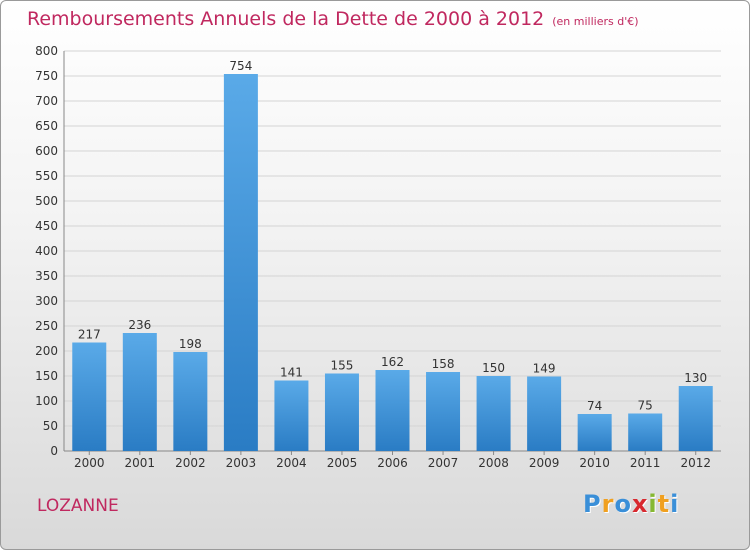 This screenshot has height=550, width=750. Describe the element at coordinates (342, 463) in the screenshot. I see `x-tick-label: 2005` at that location.